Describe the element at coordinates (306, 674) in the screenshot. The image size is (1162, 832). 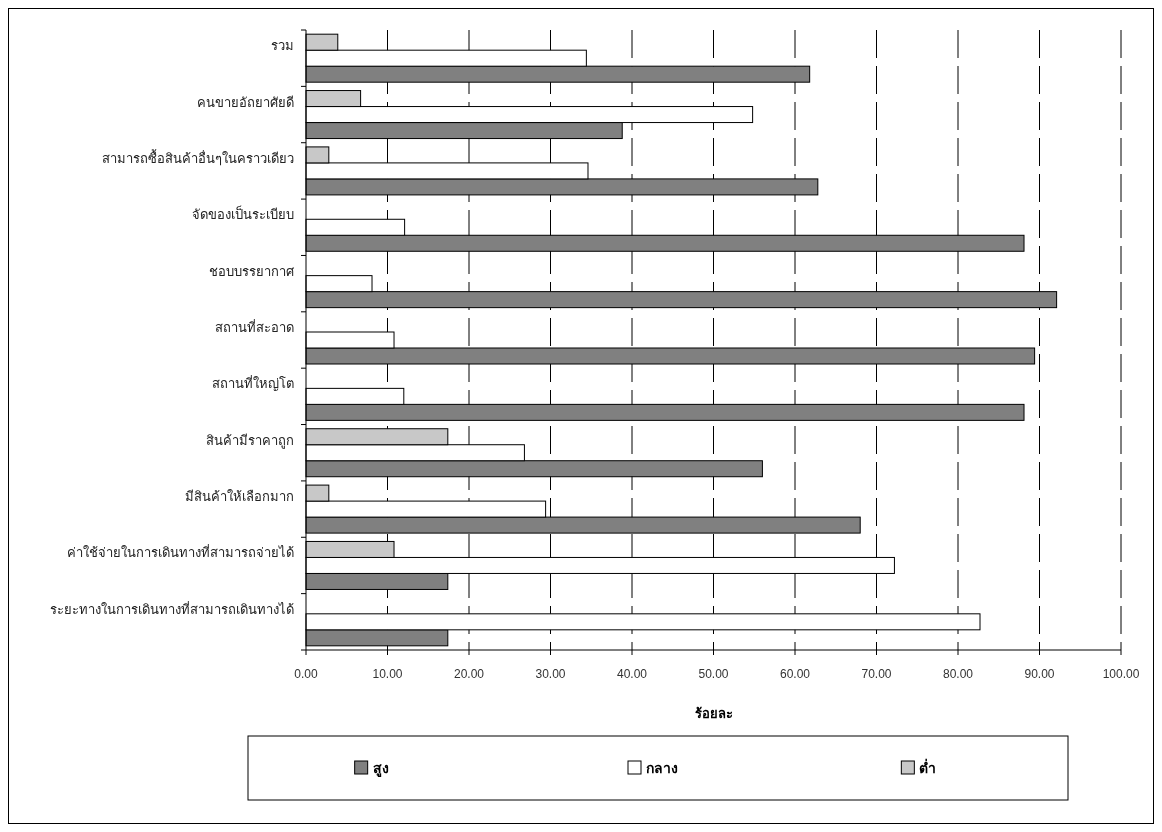
I see `x-tick-label: 0.00` at that location.